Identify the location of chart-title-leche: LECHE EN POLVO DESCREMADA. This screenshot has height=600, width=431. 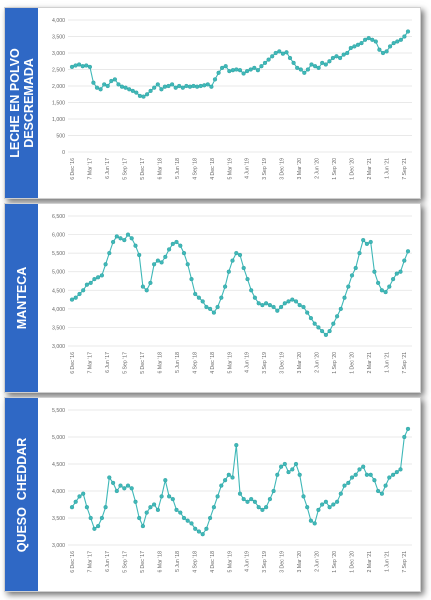
(22, 103).